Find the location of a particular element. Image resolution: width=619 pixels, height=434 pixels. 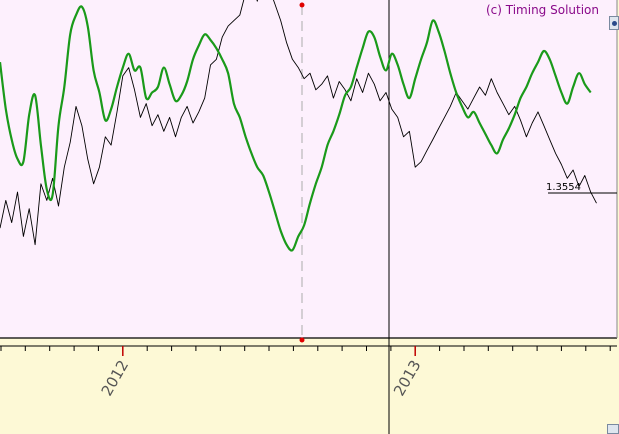

scroll-corner-icon is located at coordinates (613, 429).